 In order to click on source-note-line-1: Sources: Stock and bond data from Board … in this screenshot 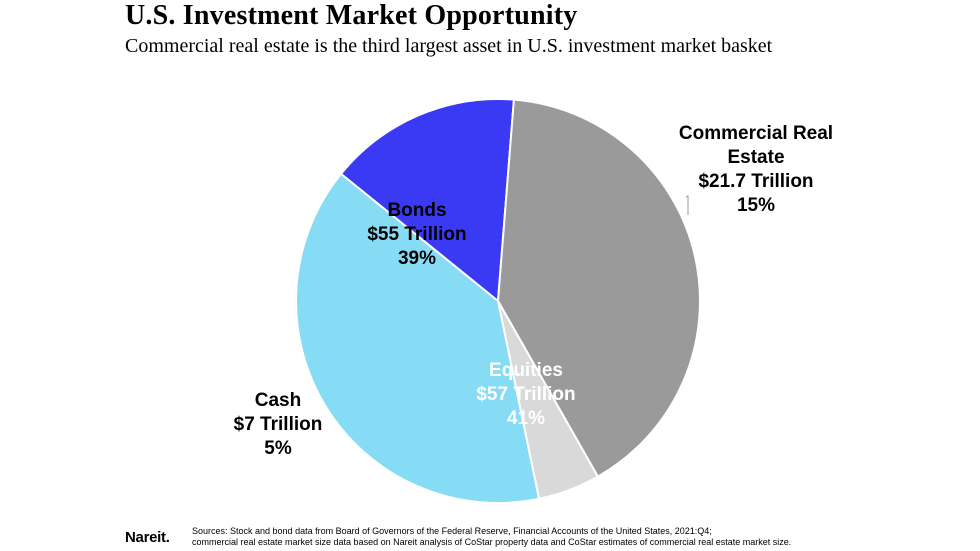, I will do `click(452, 531)`.